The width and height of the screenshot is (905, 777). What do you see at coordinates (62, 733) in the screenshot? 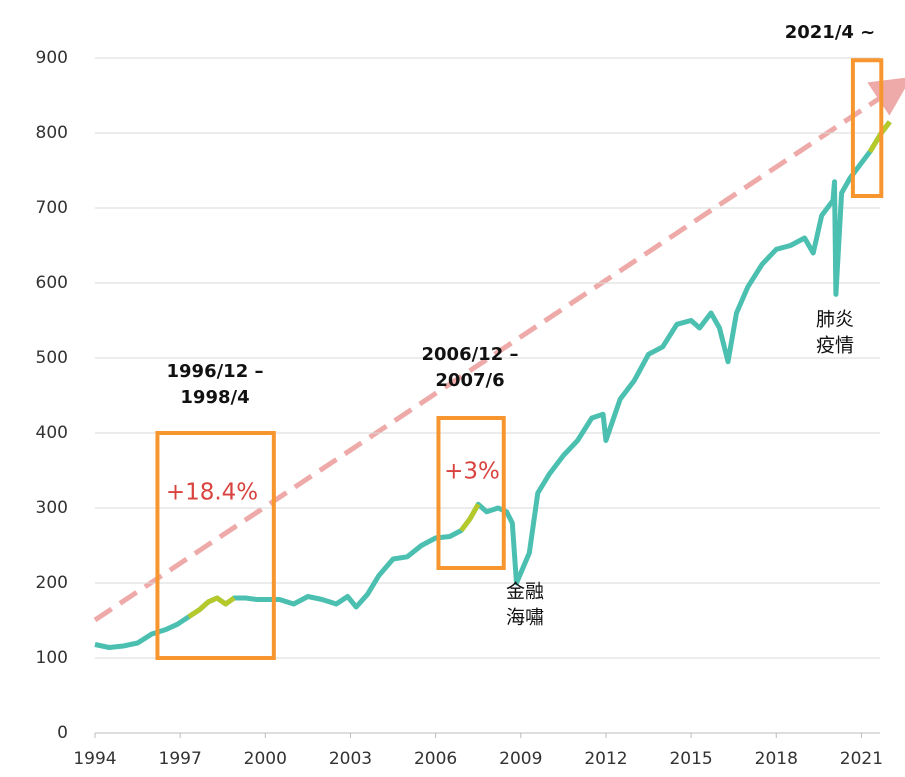
I see `y-tick-label: 0` at bounding box center [62, 733].